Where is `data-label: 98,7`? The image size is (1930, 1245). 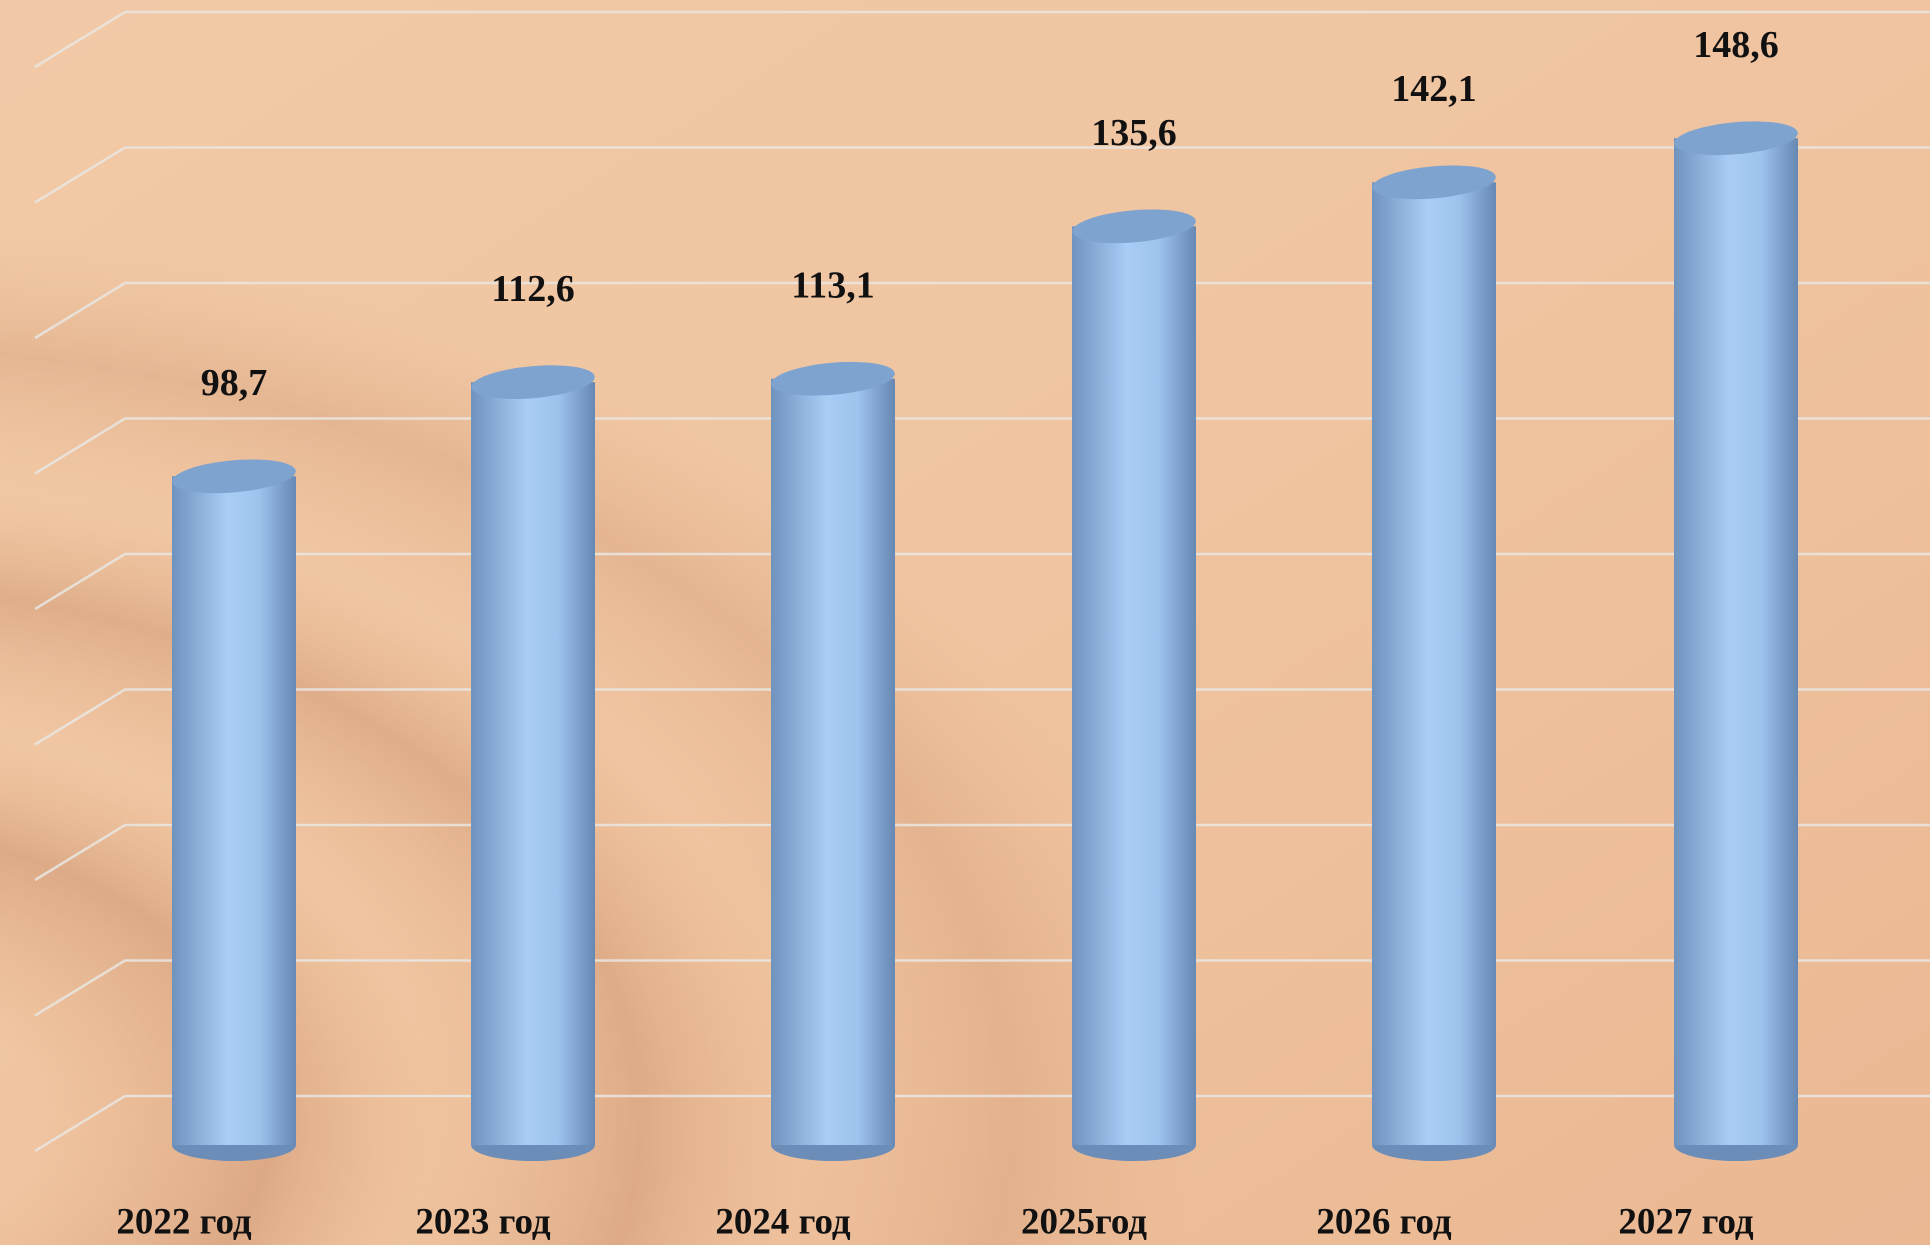
data-label: 98,7 is located at coordinates (234, 383).